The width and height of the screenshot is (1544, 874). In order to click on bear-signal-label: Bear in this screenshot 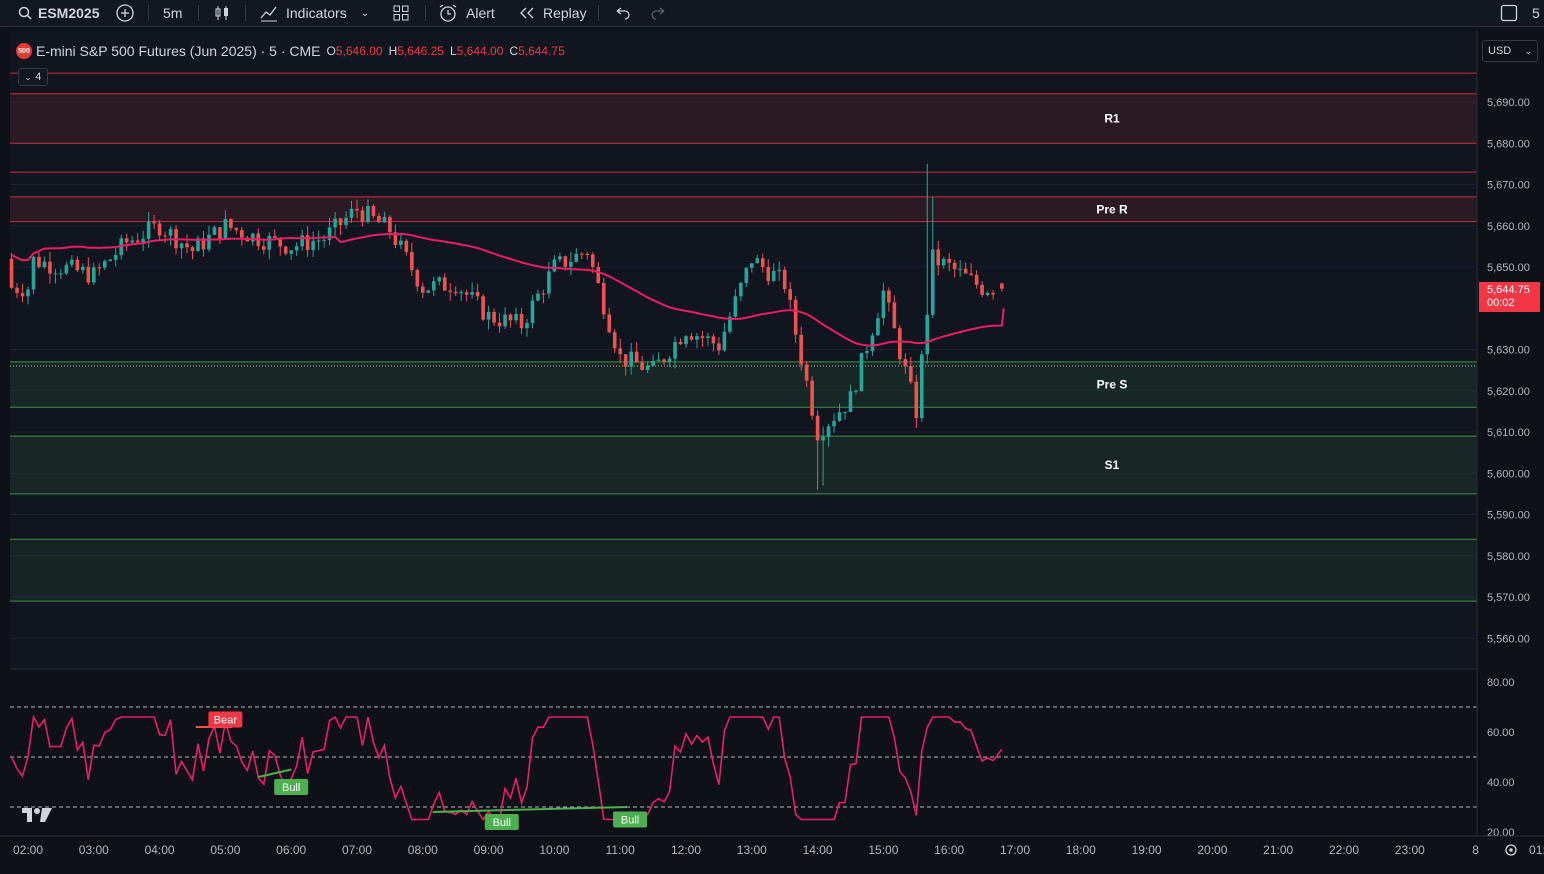, I will do `click(226, 721)`.